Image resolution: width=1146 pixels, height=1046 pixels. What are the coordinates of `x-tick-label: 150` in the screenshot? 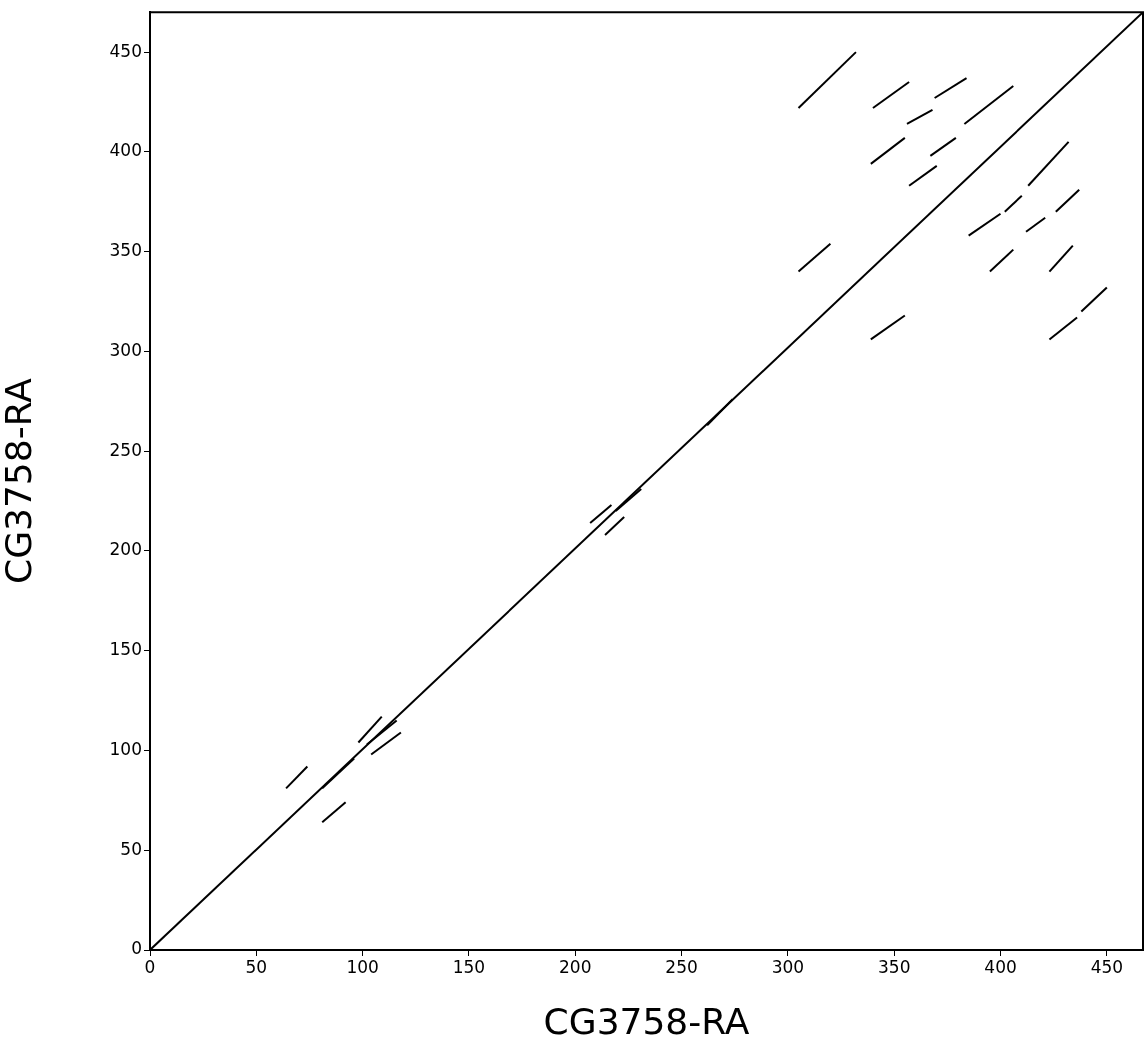 It's located at (469, 966).